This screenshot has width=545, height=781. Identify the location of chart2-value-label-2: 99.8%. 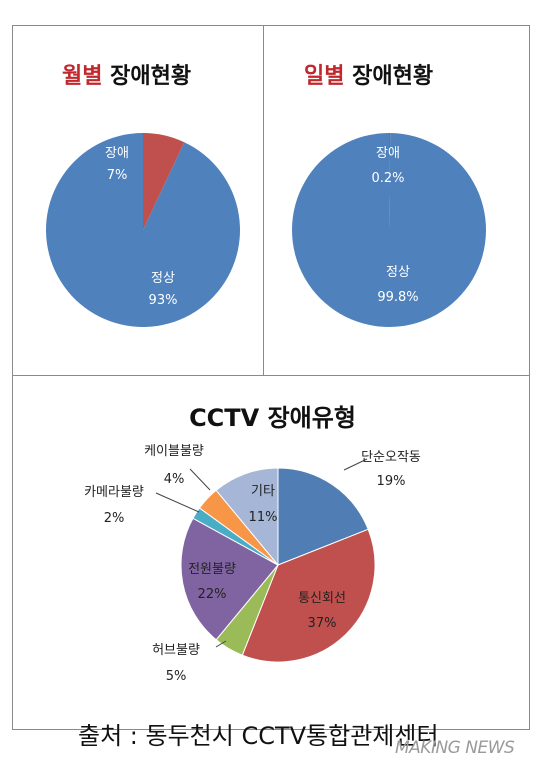
(397, 297).